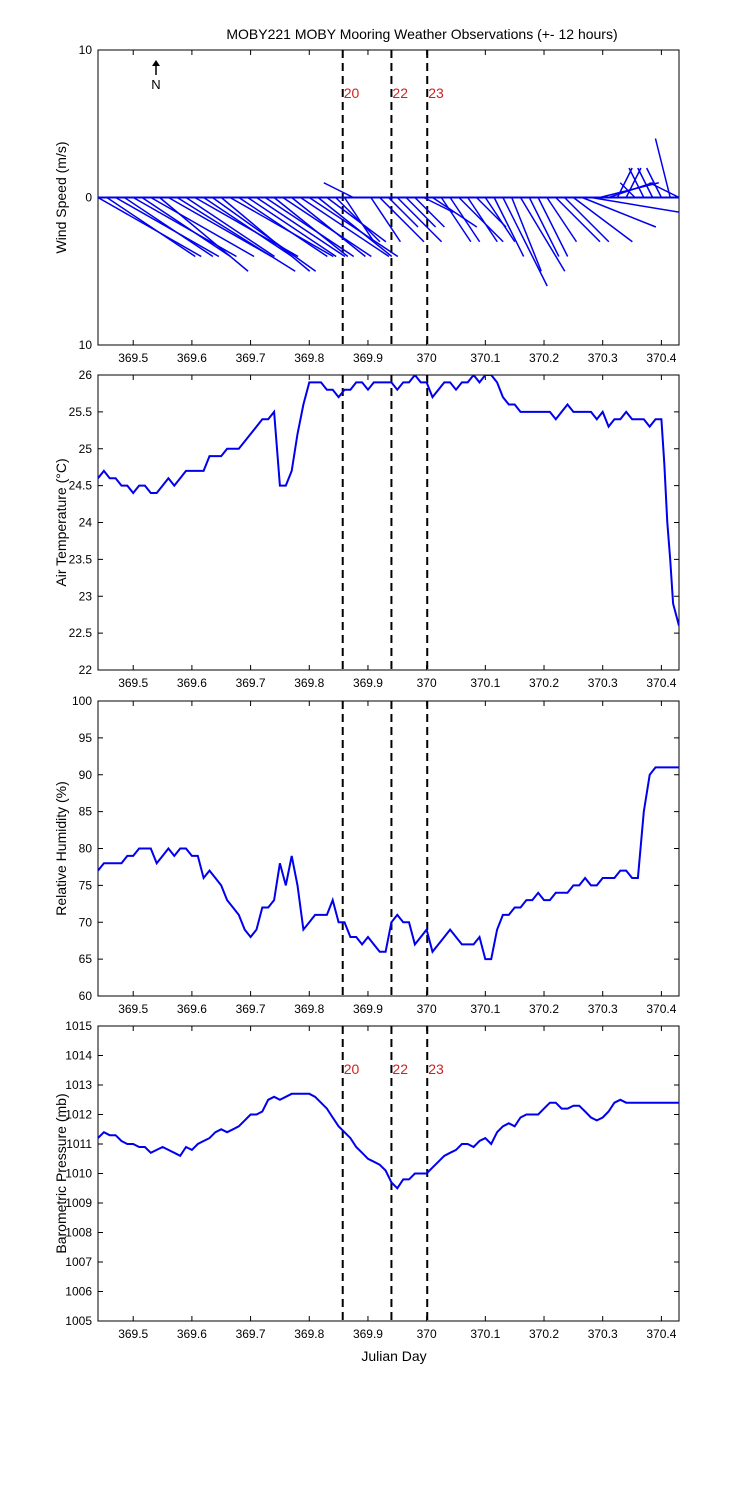  What do you see at coordinates (86, 523) in the screenshot?
I see `y-tick-label: 24` at bounding box center [86, 523].